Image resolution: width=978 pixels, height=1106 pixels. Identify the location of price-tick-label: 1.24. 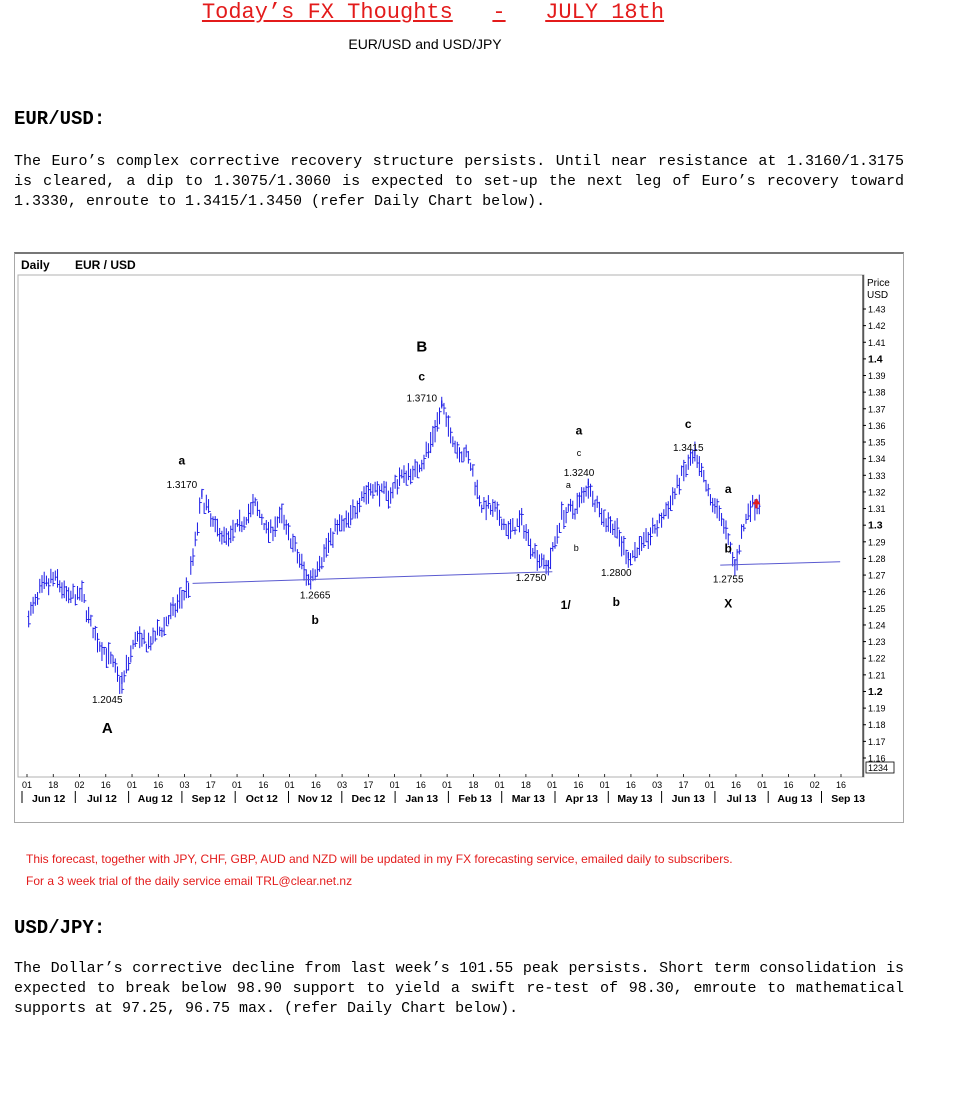
(877, 625).